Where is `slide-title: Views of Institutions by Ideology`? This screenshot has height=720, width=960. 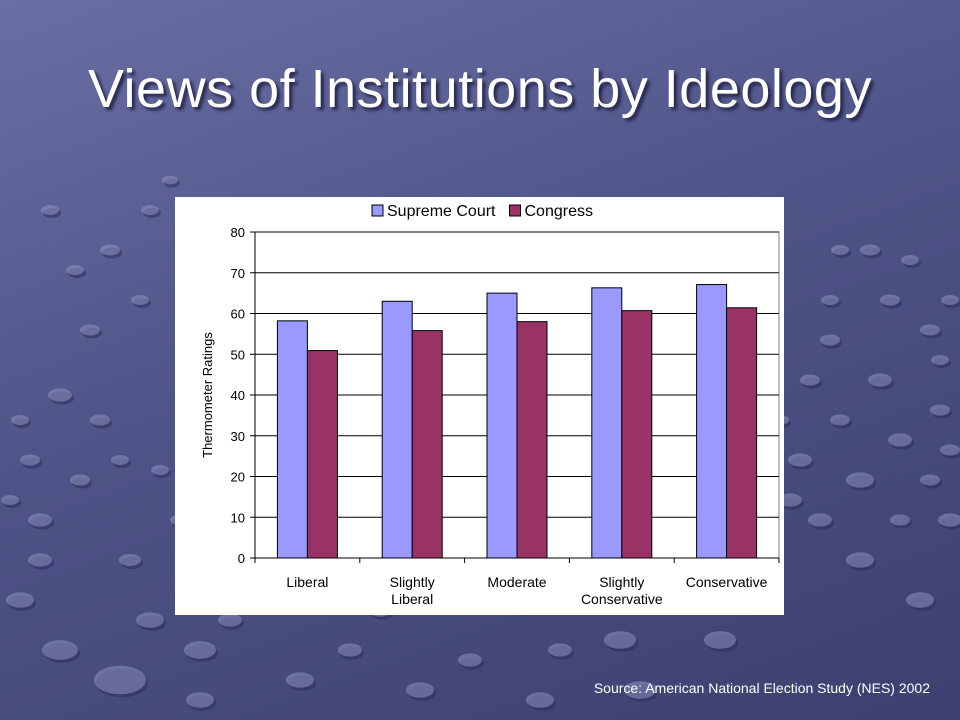
slide-title: Views of Institutions by Ideology is located at coordinates (480, 89).